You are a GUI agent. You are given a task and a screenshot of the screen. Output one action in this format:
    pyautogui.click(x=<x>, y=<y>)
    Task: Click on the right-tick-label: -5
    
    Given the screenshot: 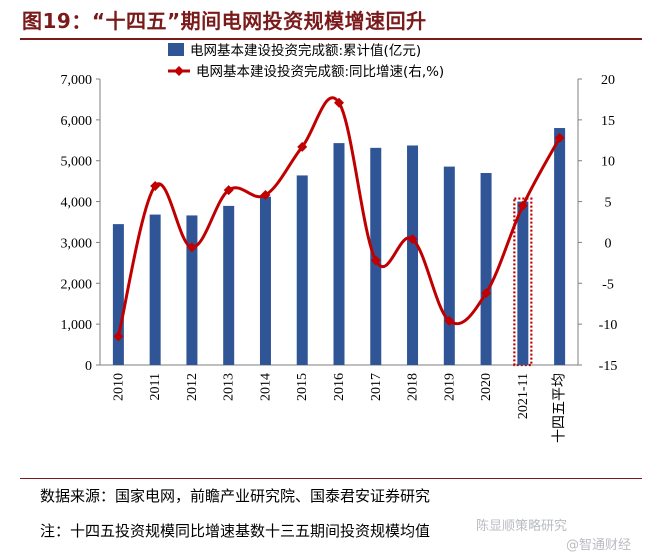 What is the action you would take?
    pyautogui.click(x=608, y=284)
    